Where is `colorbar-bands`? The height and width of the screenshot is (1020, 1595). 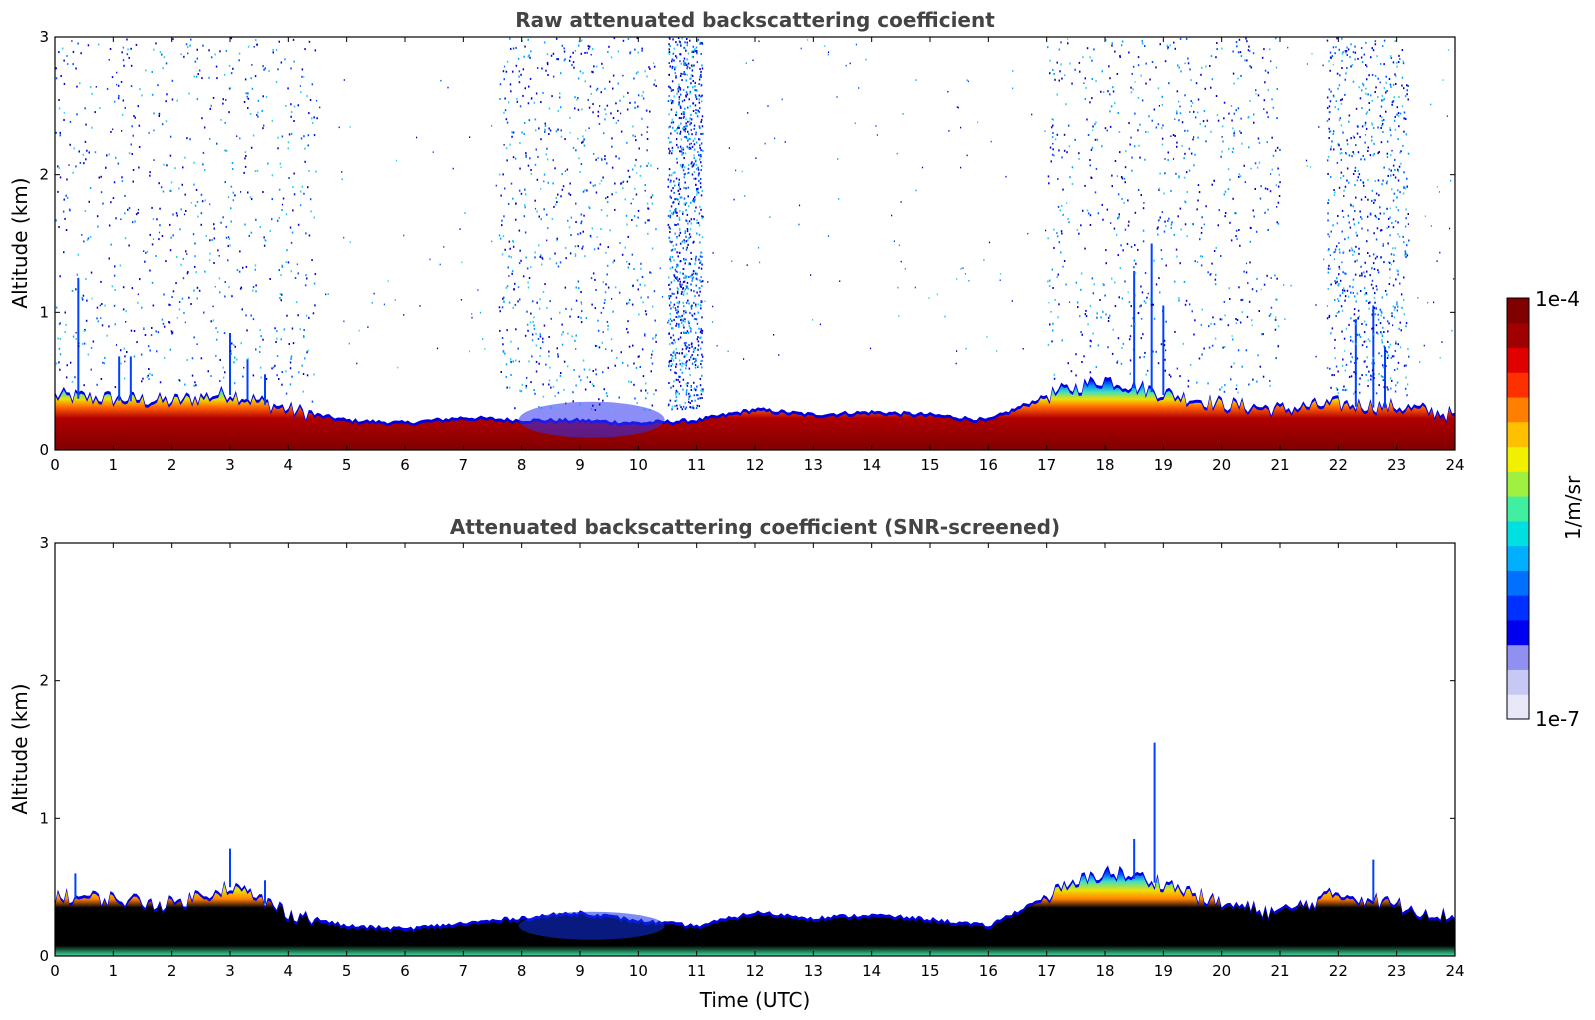 colorbar-bands is located at coordinates (1518, 509).